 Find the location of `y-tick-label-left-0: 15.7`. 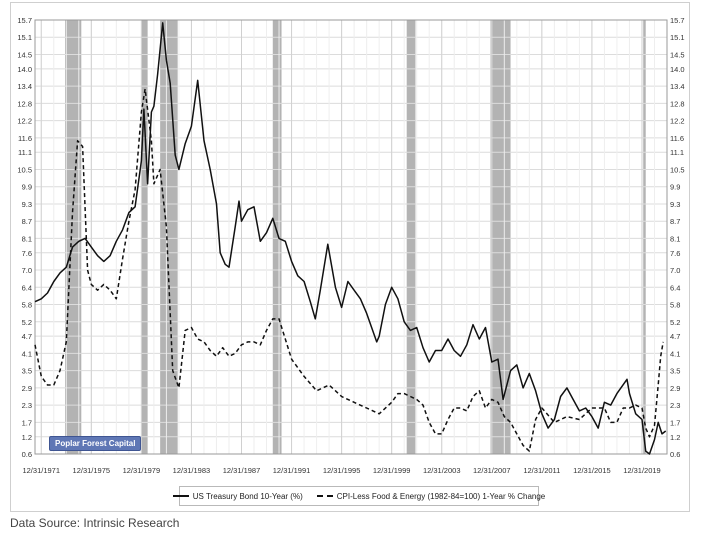

y-tick-label-left-0: 15.7 is located at coordinates (24, 20).